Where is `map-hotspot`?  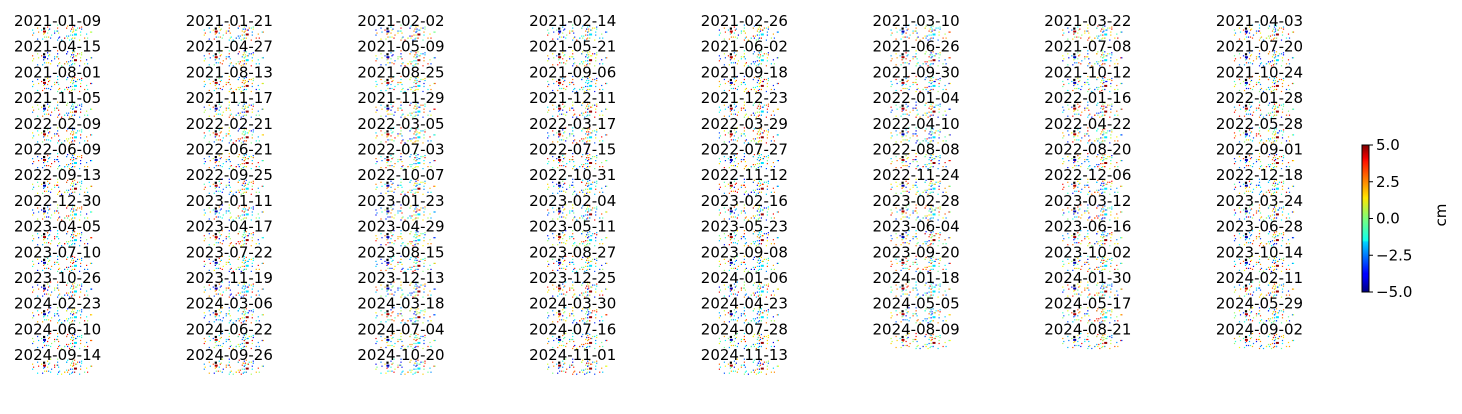
map-hotspot is located at coordinates (75, 85).